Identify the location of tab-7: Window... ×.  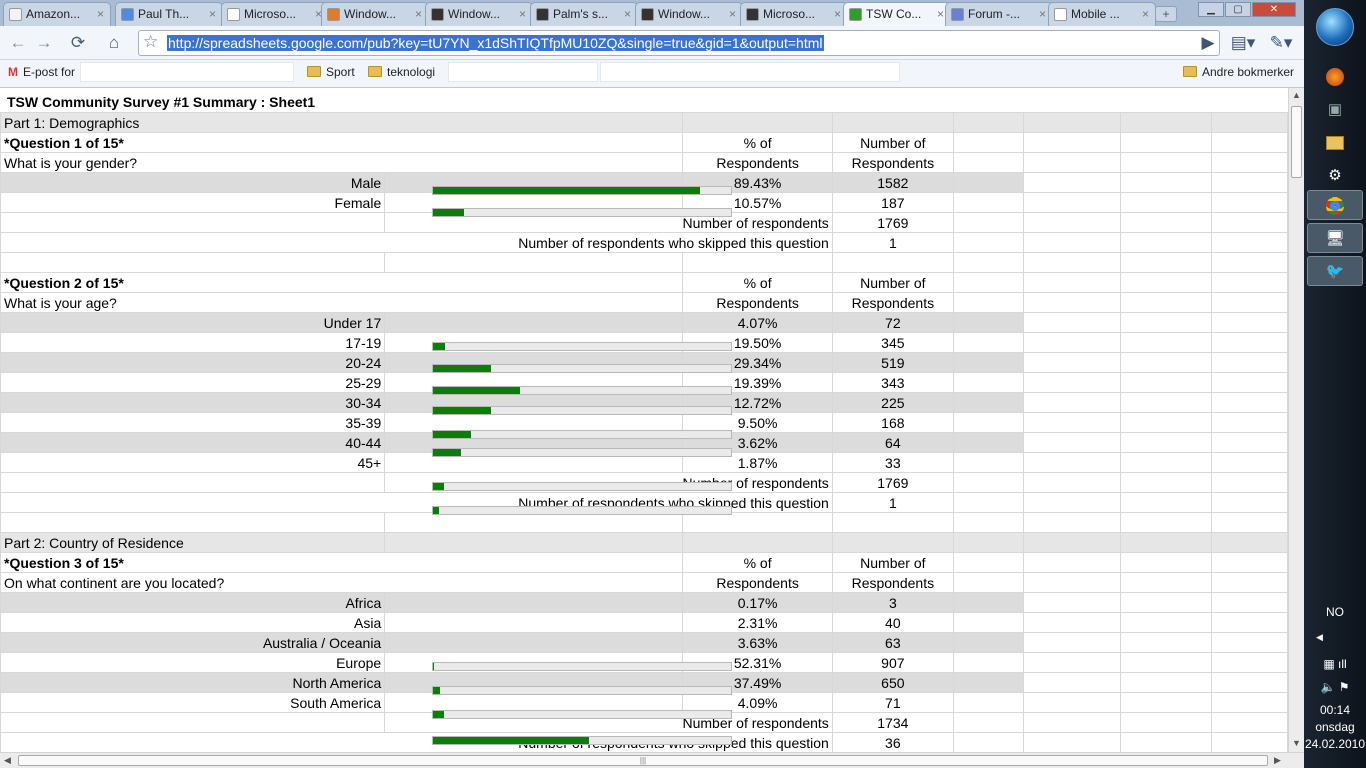
(689, 14).